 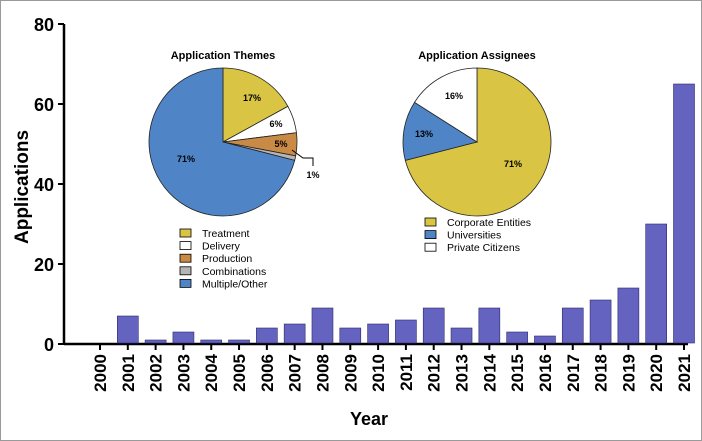 I want to click on x-axis-title: Year, so click(x=369, y=419).